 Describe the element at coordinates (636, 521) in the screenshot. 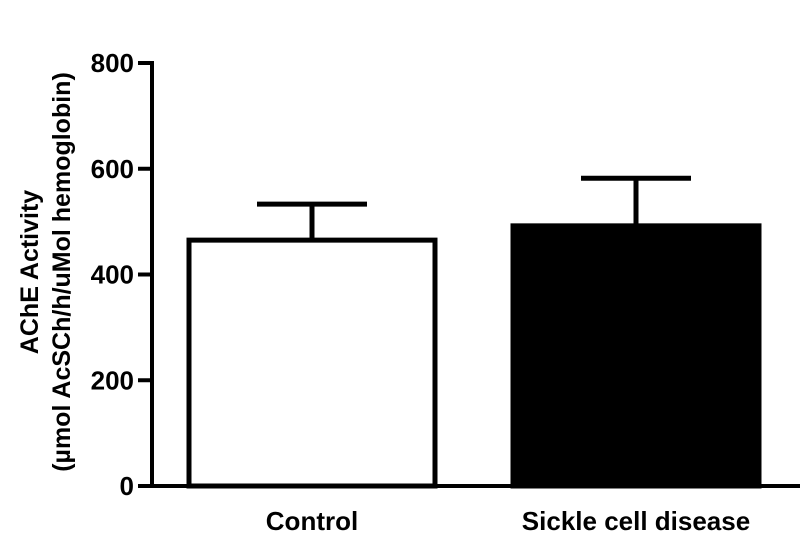

I see `category-label-sickle-cell-disease: Sickle cell disease` at that location.